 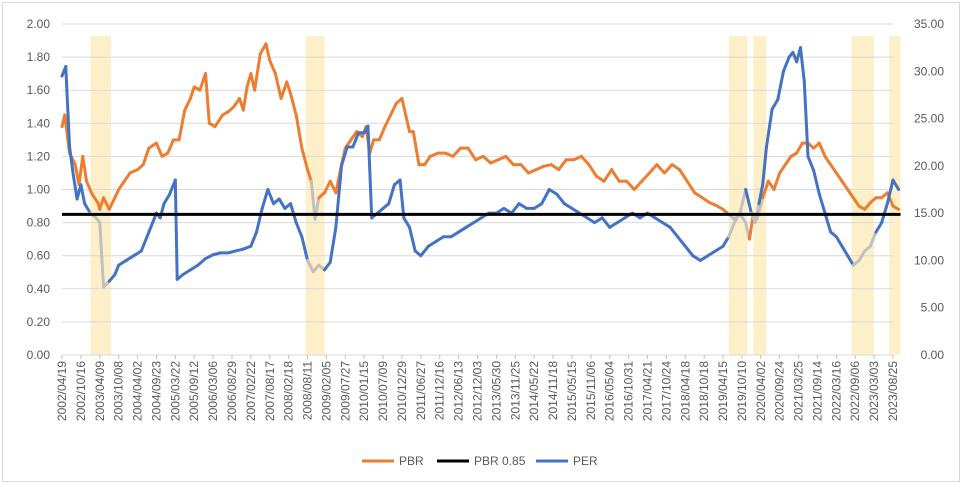 I want to click on x-tick-label: 2018/04/18, so click(x=685, y=391).